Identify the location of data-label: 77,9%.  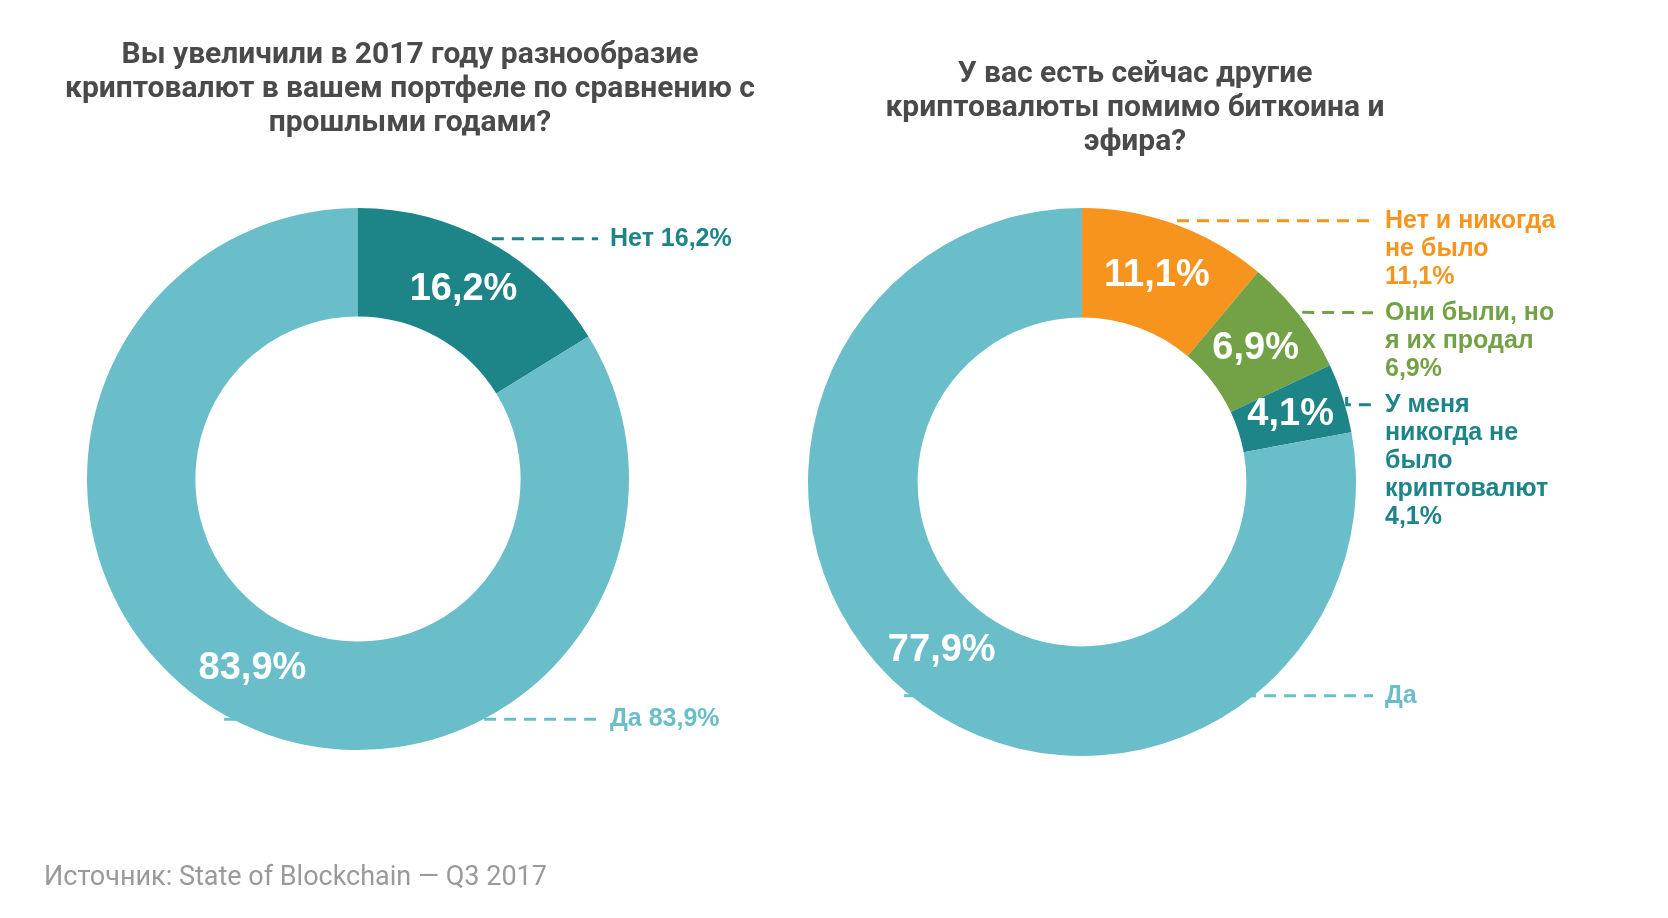
(941, 647).